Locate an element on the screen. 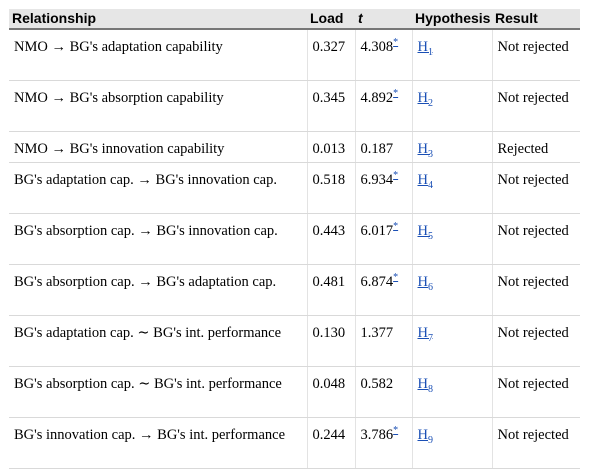  hypothesis-number: 5 is located at coordinates (430, 236).